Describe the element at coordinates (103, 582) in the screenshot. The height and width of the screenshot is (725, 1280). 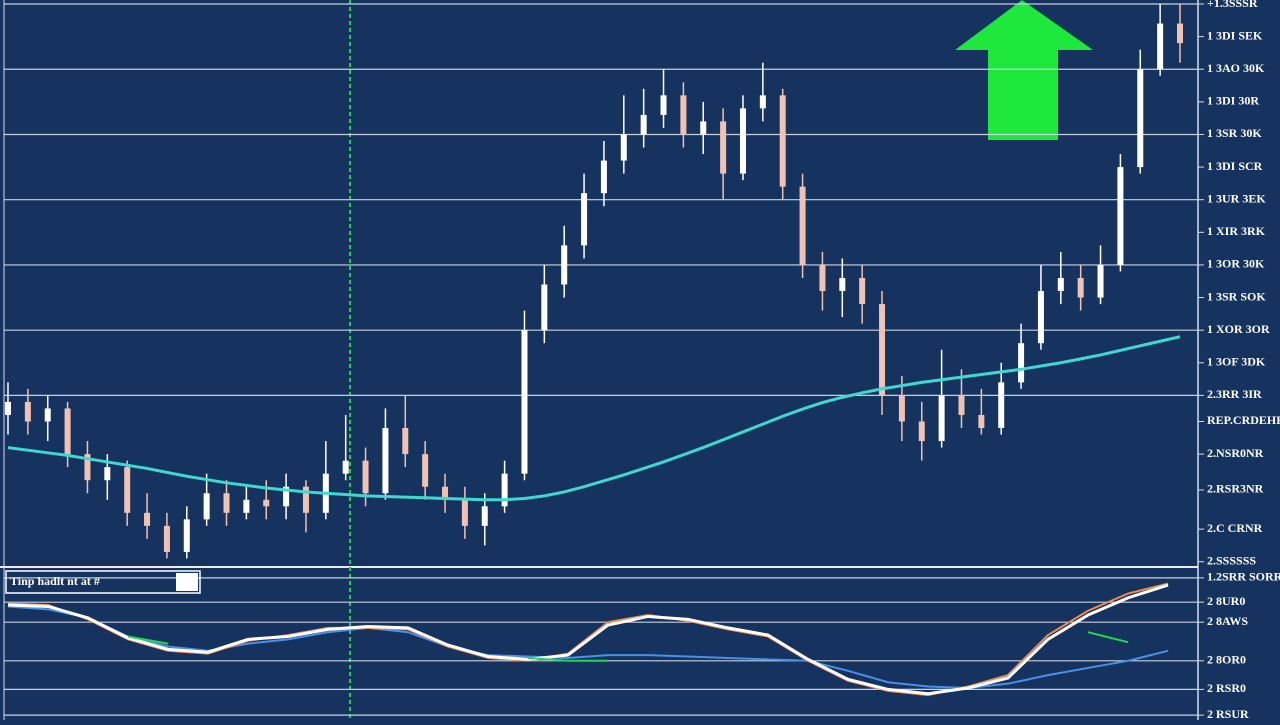
I see `label-box` at that location.